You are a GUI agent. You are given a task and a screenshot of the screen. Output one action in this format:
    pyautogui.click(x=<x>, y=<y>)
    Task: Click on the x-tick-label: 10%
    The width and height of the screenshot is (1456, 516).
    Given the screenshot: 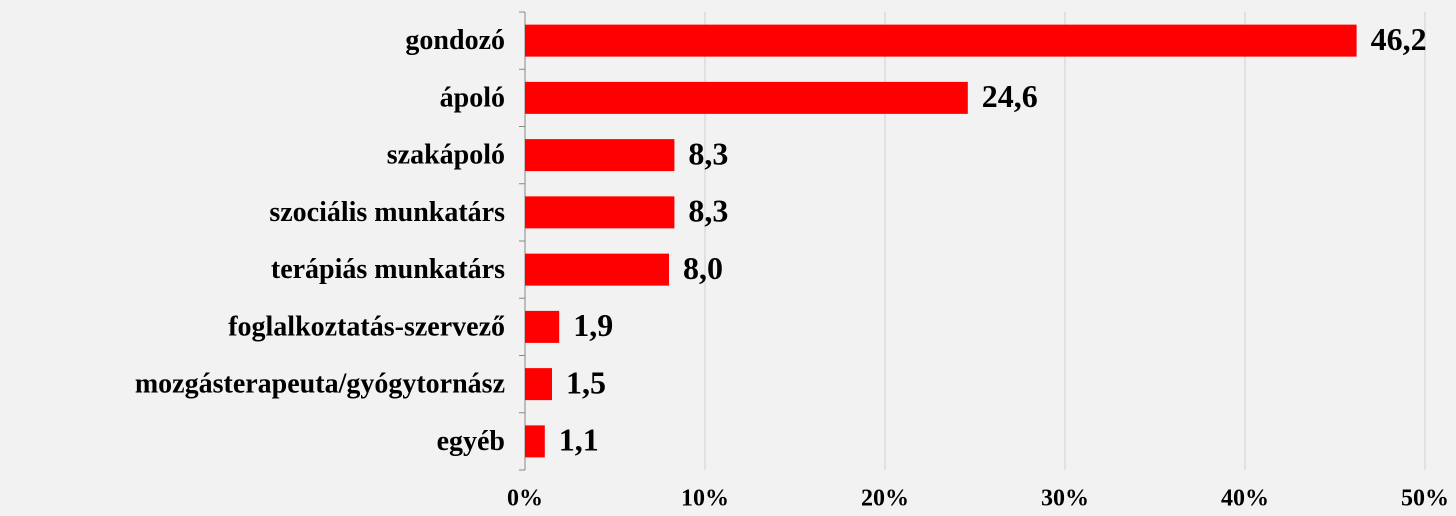 What is the action you would take?
    pyautogui.click(x=705, y=499)
    